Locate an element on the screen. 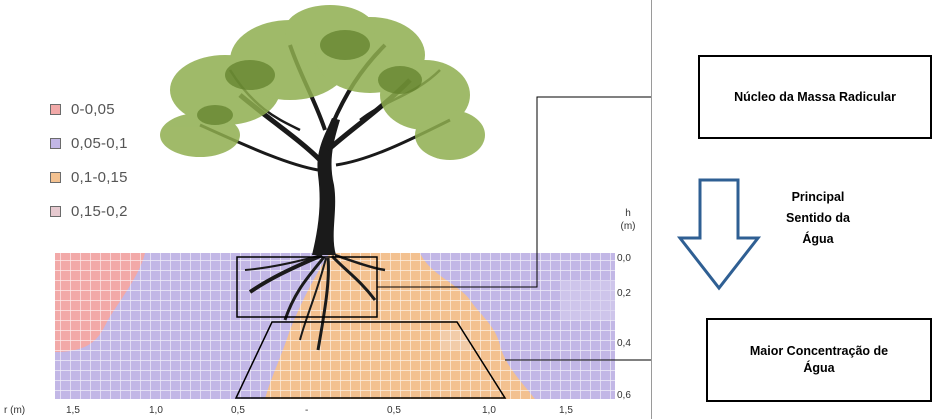 This screenshot has height=419, width=933. y-axis-title-line: h is located at coordinates (628, 213).